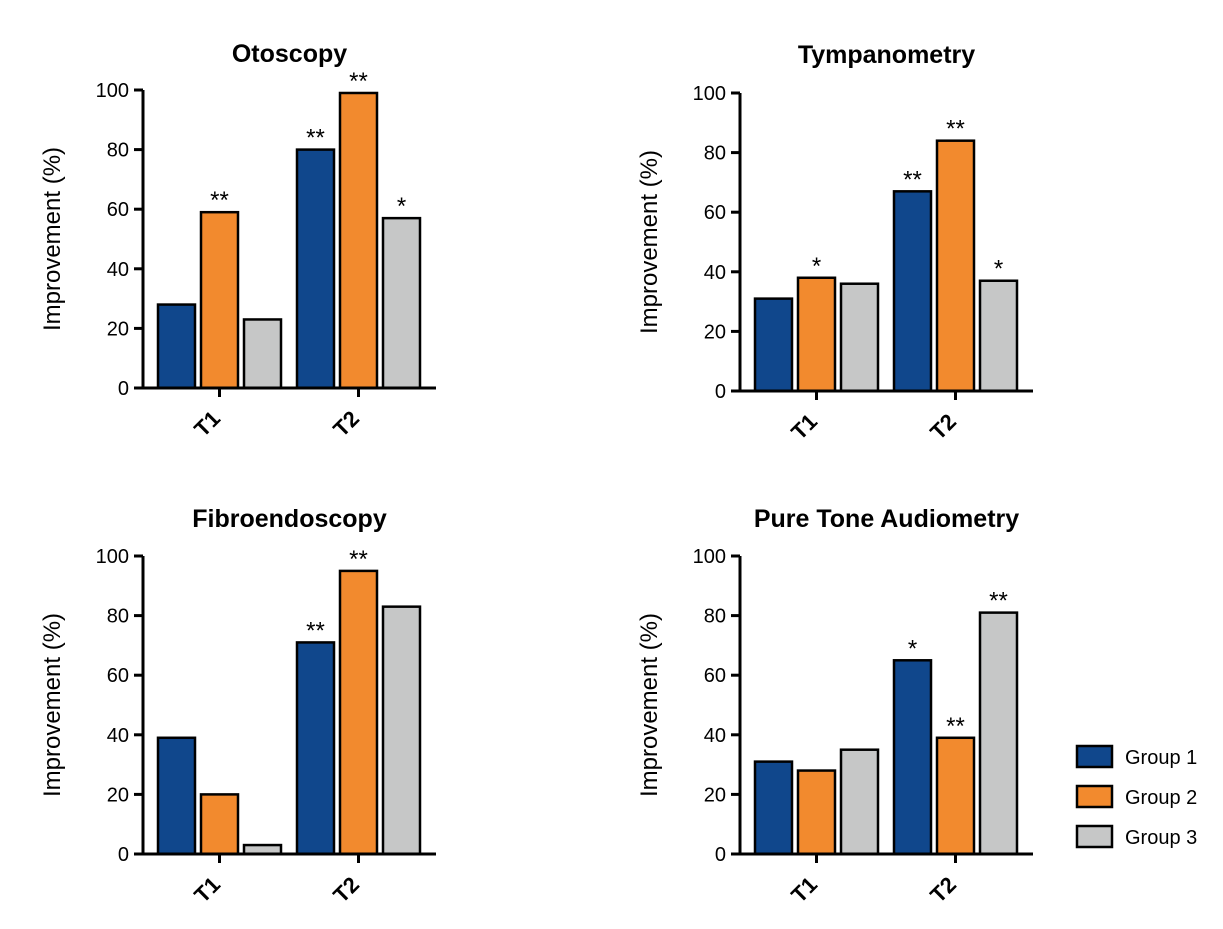 This screenshot has width=1223, height=929. I want to click on legend-label: Group 3, so click(1161, 838).